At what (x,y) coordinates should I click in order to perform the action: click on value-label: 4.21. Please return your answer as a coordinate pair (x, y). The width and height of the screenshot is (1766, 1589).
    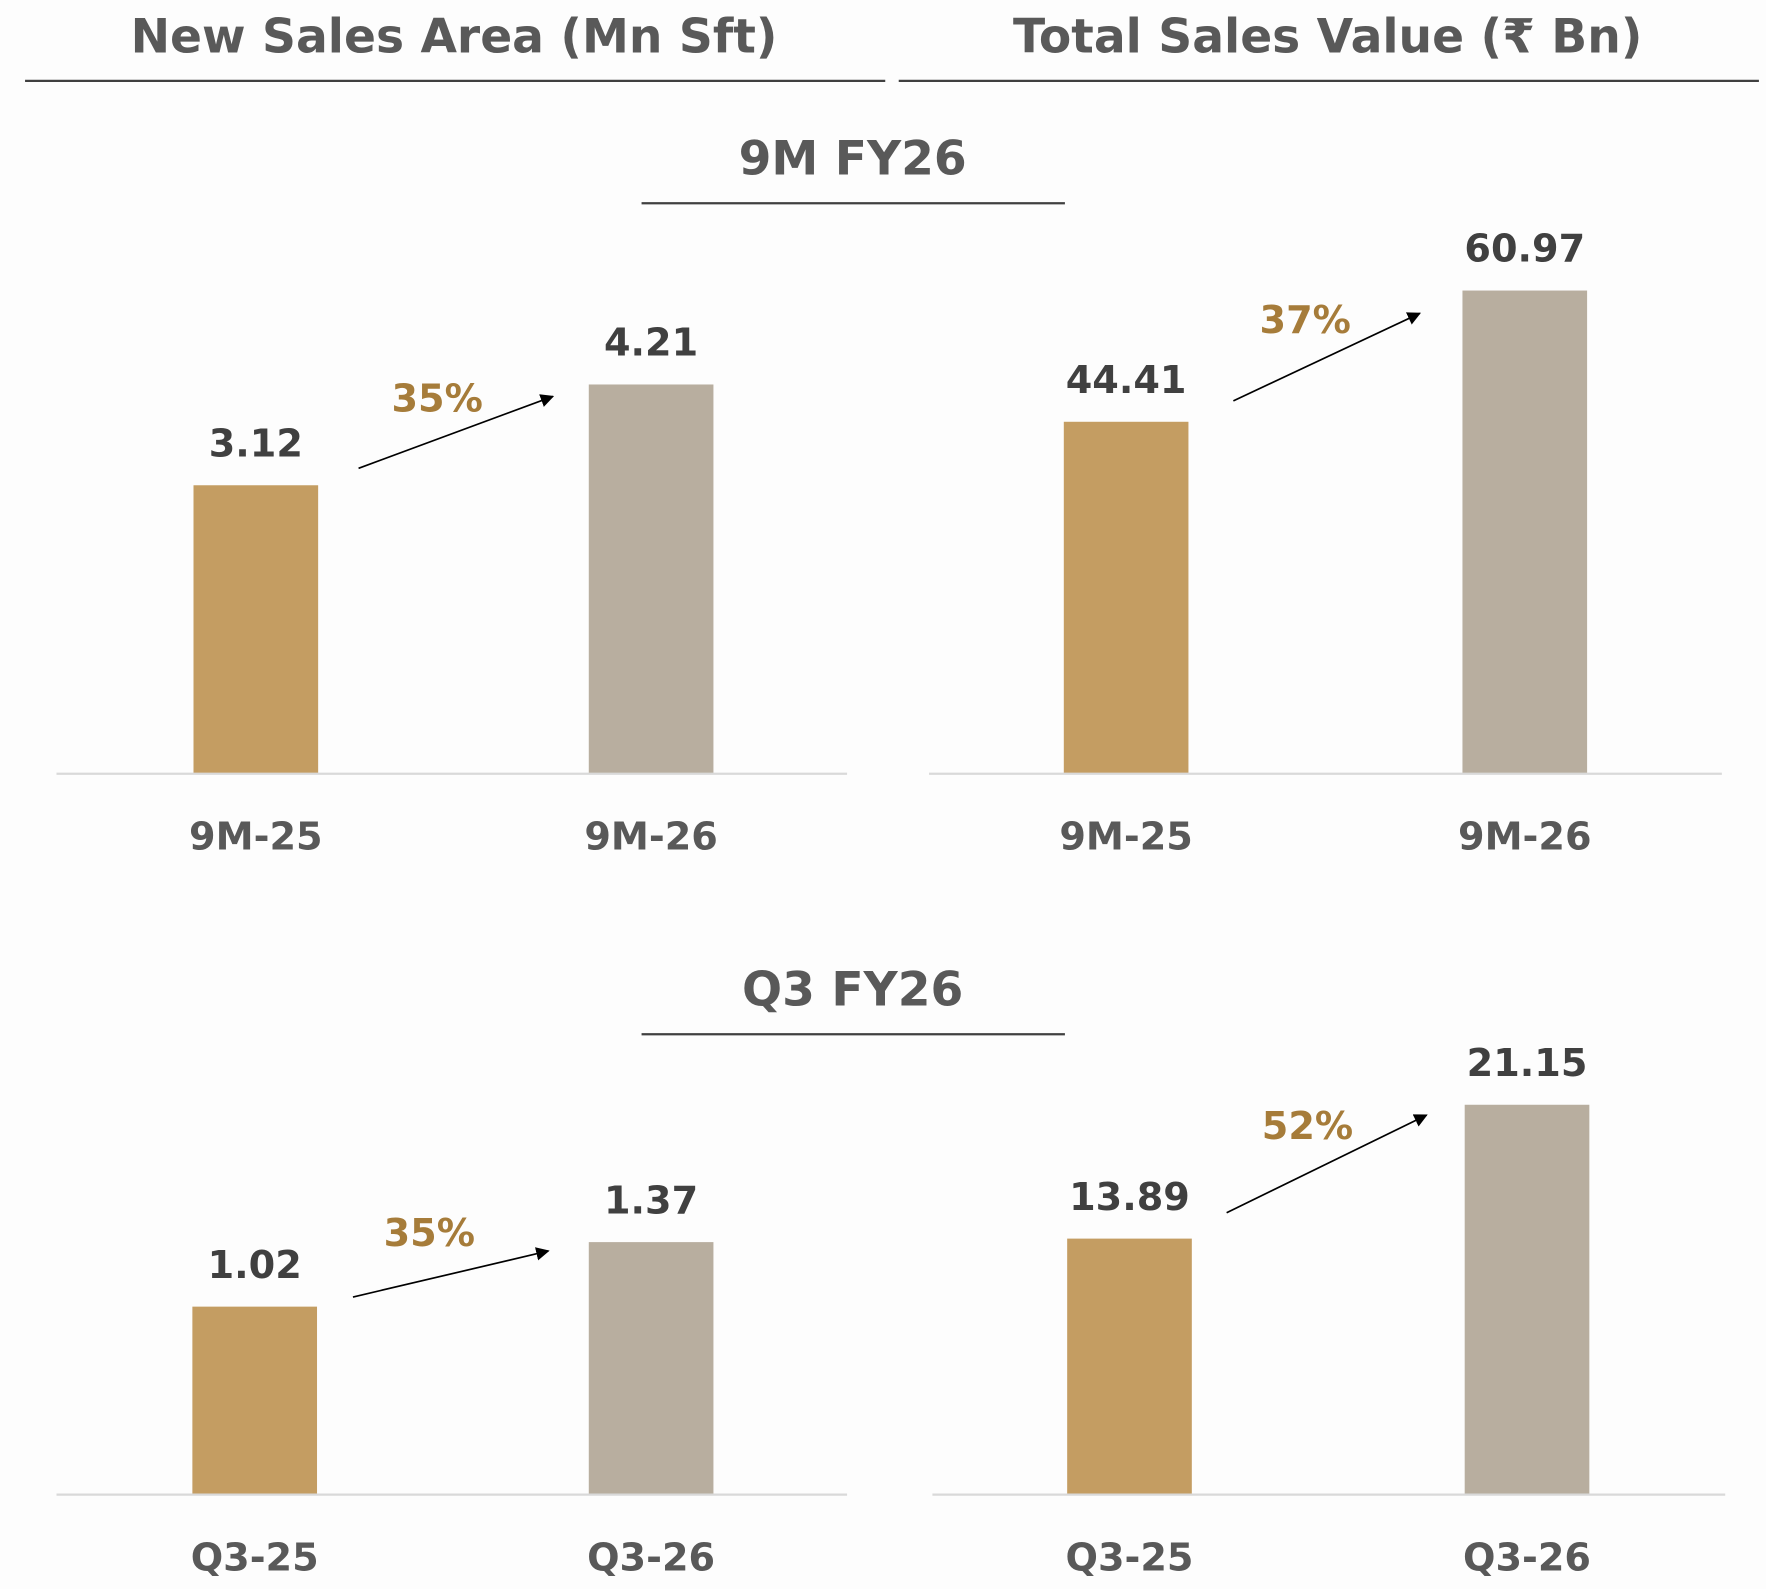
    Looking at the image, I should click on (651, 344).